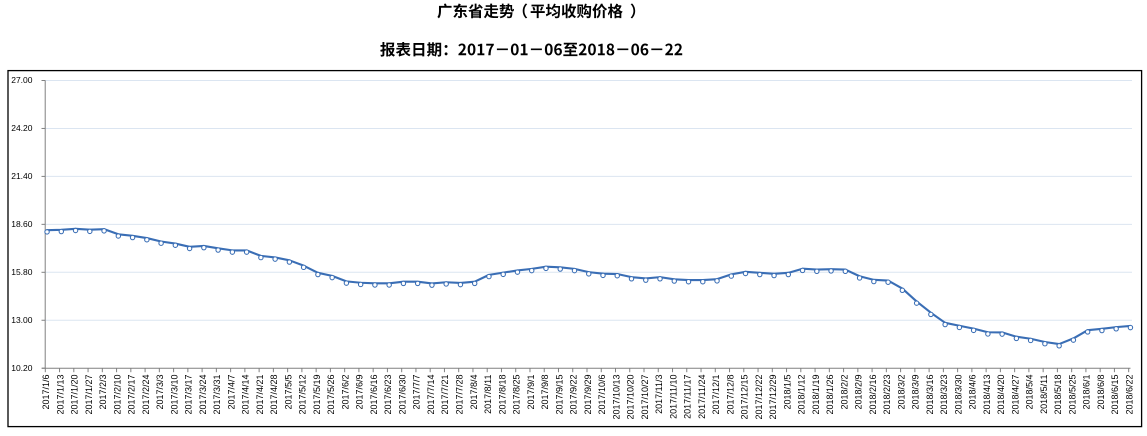 The height and width of the screenshot is (436, 1147). What do you see at coordinates (474, 392) in the screenshot?
I see `svg-text: 2017/8/4` at bounding box center [474, 392].